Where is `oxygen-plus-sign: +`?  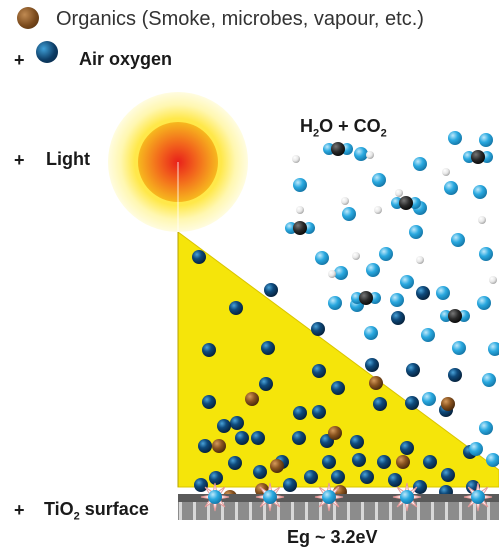 oxygen-plus-sign: + is located at coordinates (19, 60).